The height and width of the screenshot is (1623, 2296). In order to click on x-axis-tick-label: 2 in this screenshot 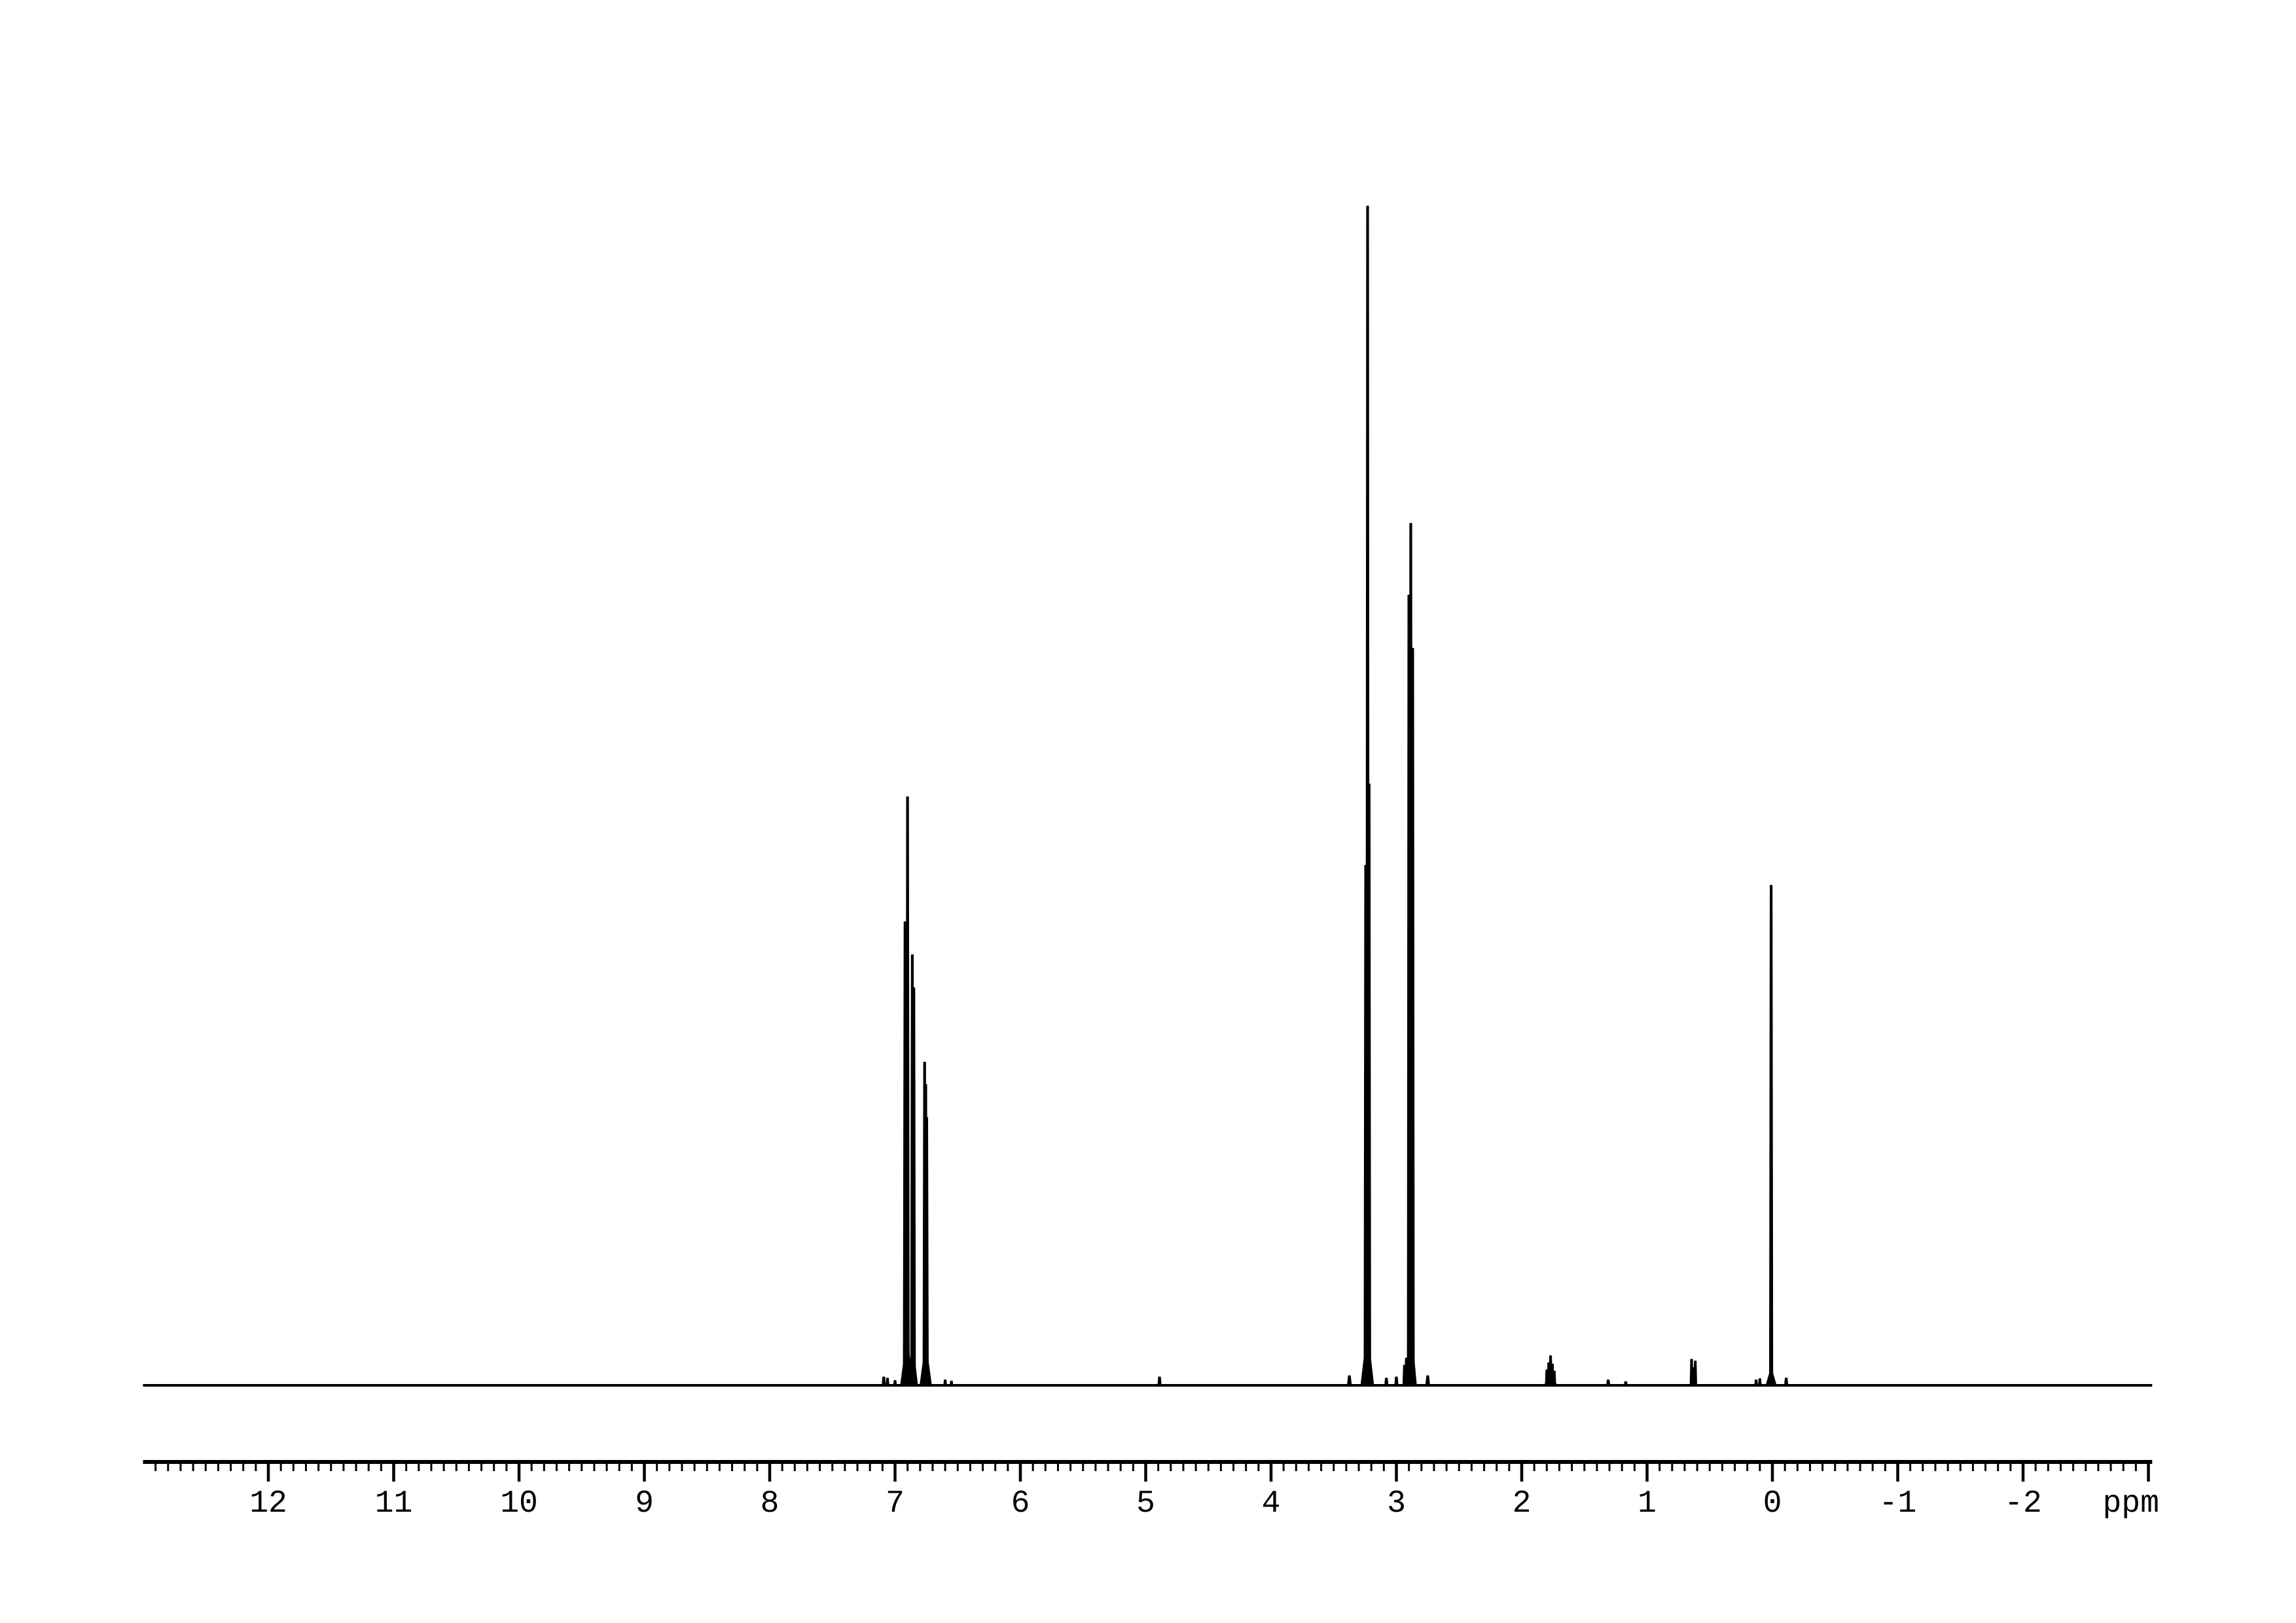, I will do `click(1522, 1504)`.